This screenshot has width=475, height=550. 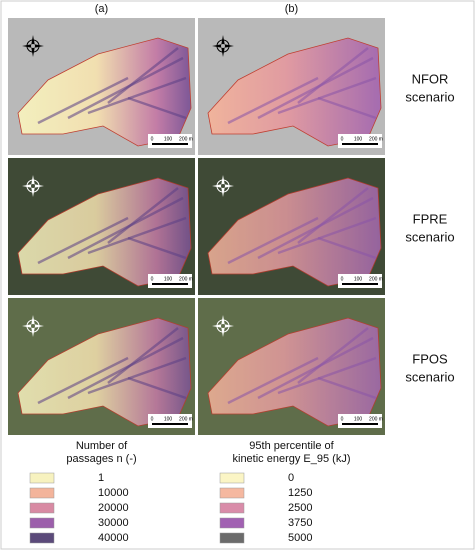 I want to click on legend-title: 95th percentile of, so click(x=291, y=446).